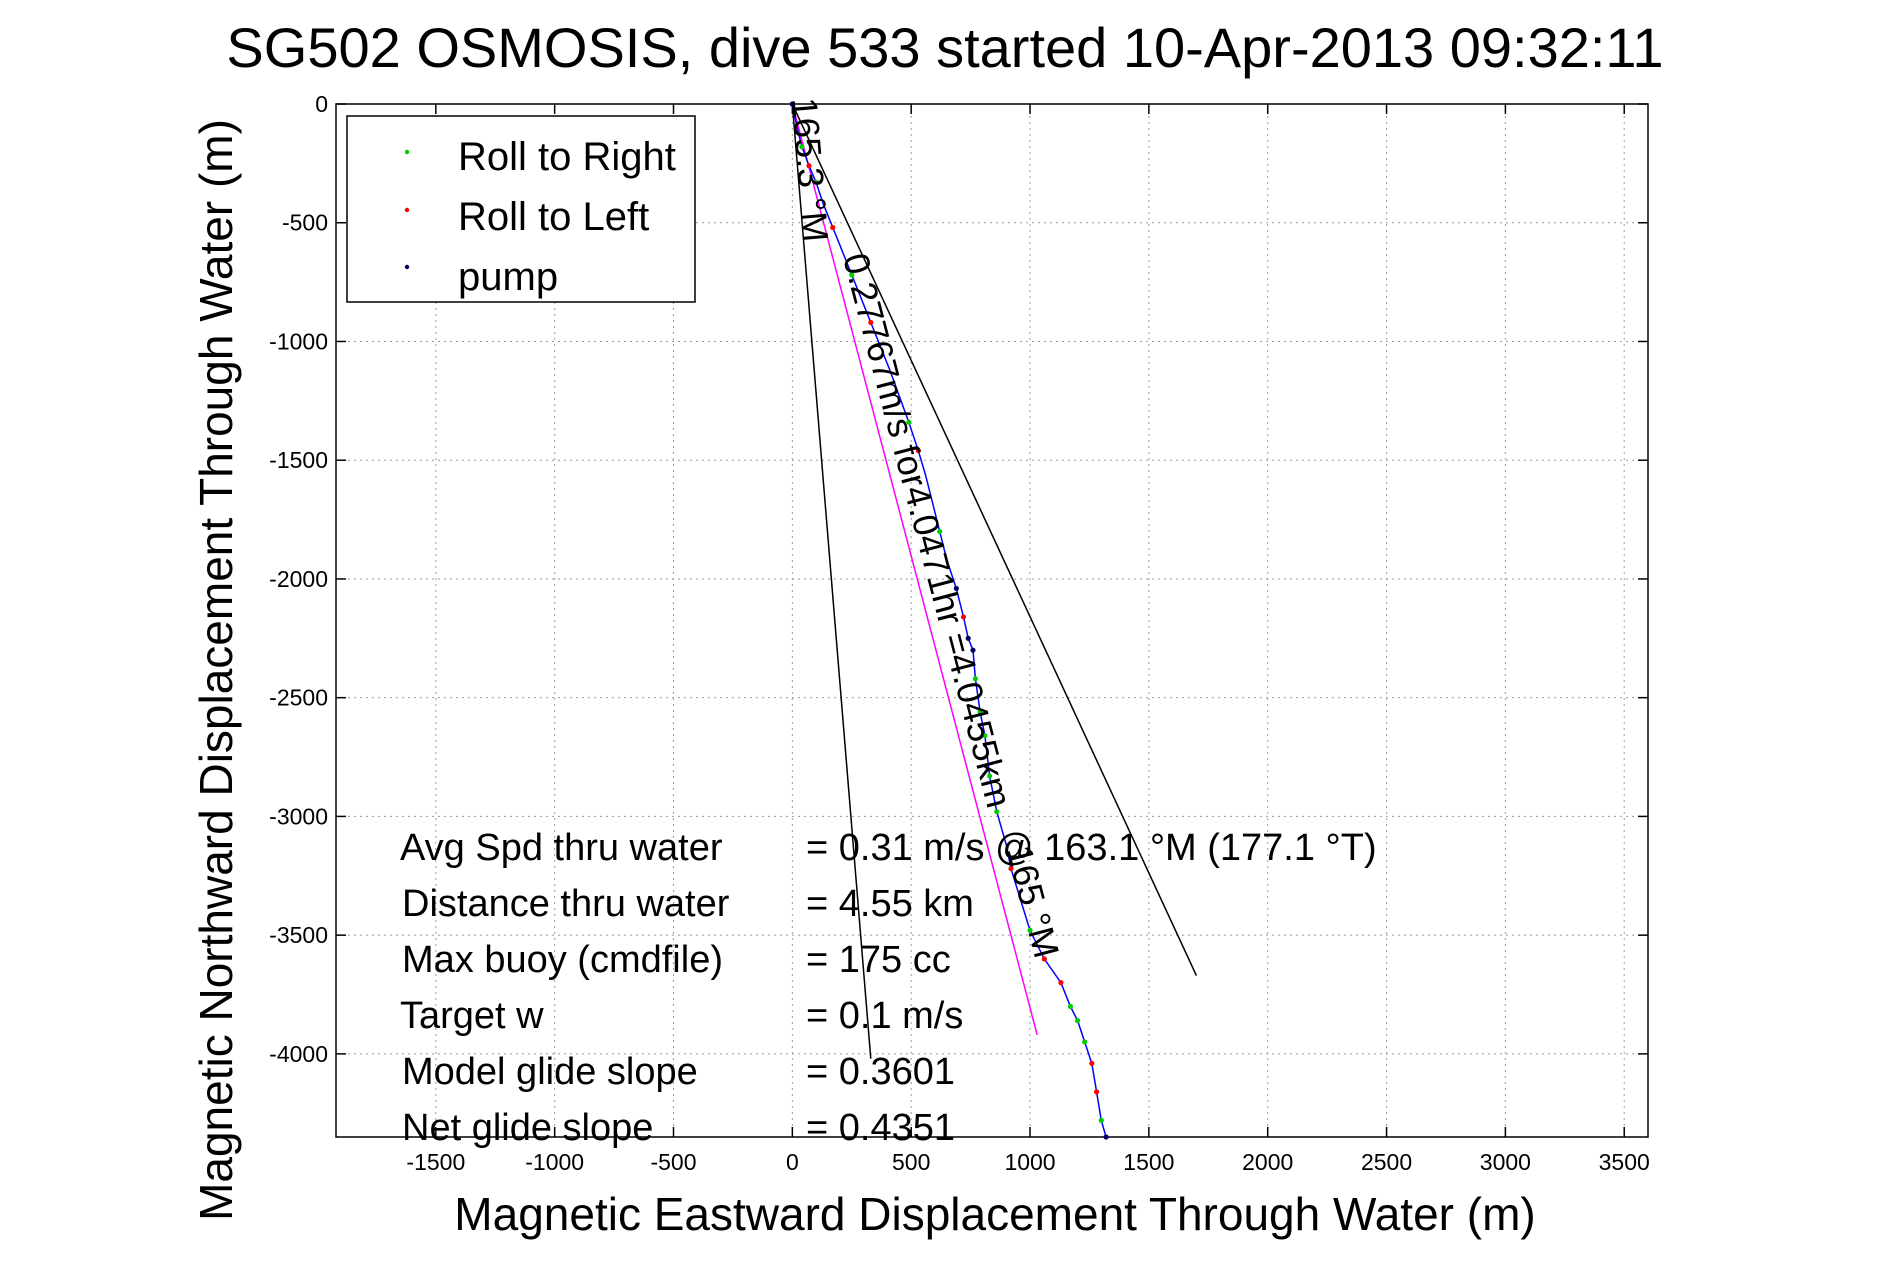  Describe the element at coordinates (1029, 1162) in the screenshot. I see `x-tick-label: 1000` at that location.